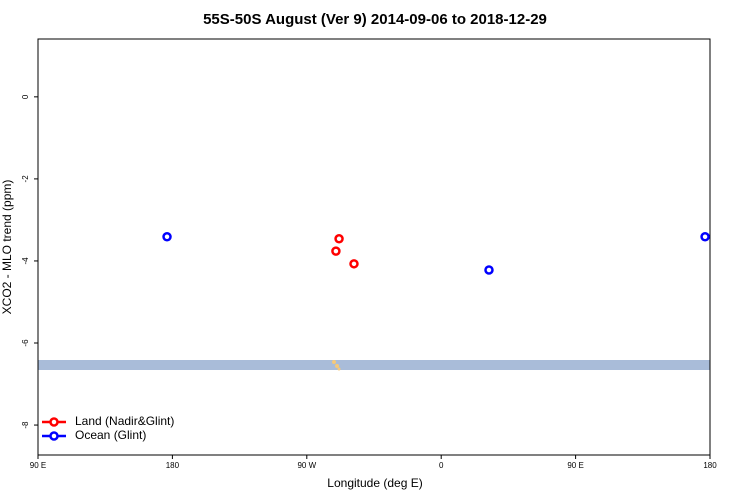 The image size is (750, 500). I want to click on x-tick-label: 90 W, so click(306, 465).